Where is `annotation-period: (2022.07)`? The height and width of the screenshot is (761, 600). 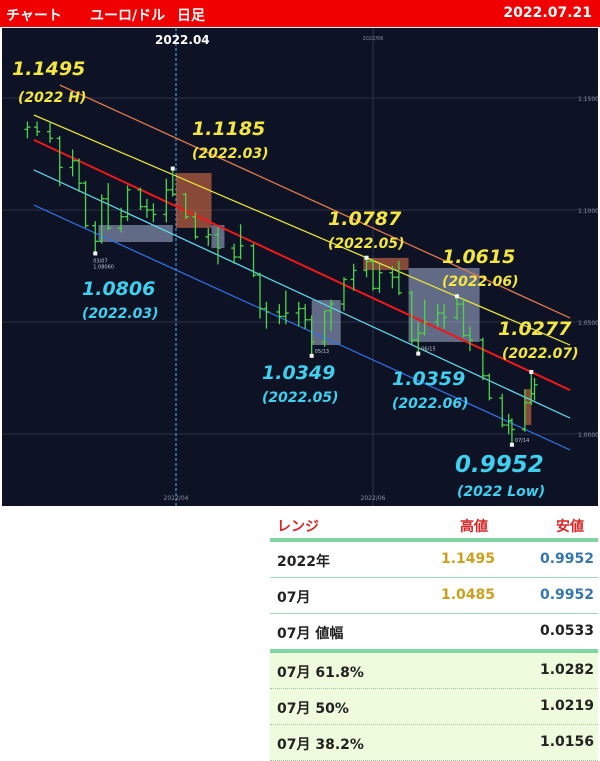 annotation-period: (2022.07) is located at coordinates (540, 354).